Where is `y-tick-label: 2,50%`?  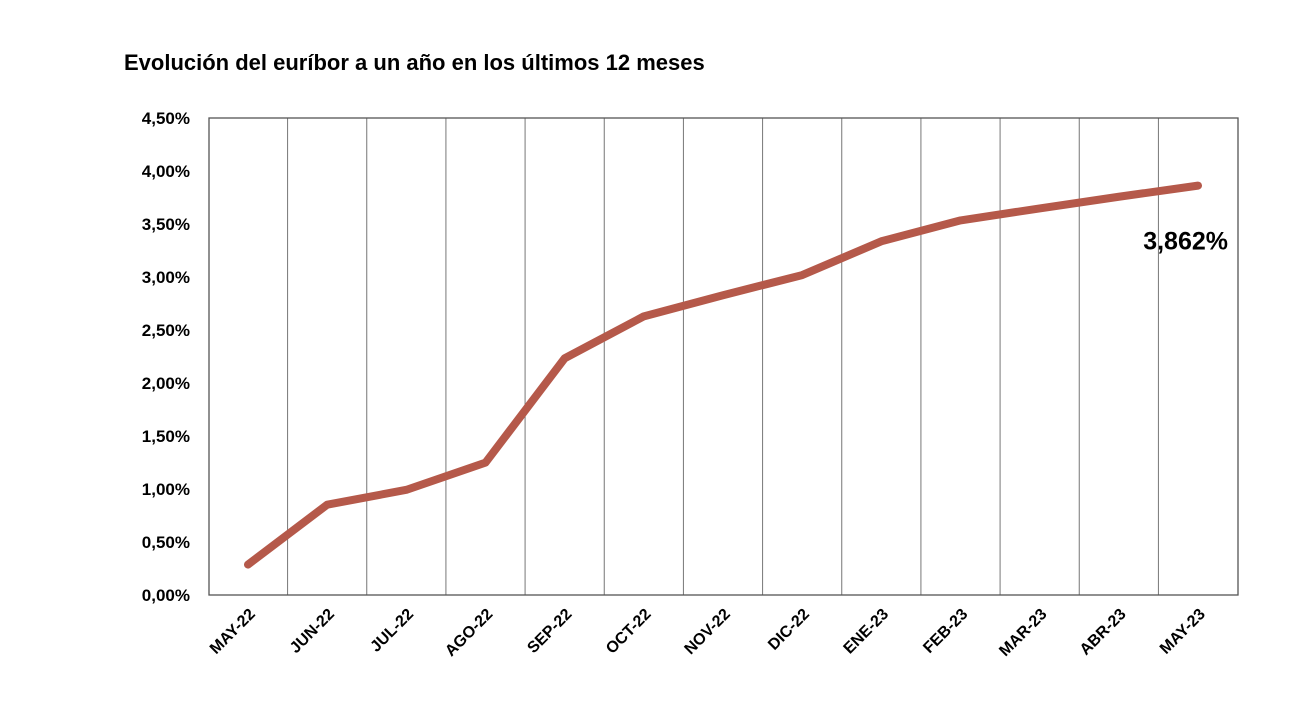
y-tick-label: 2,50% is located at coordinates (166, 330).